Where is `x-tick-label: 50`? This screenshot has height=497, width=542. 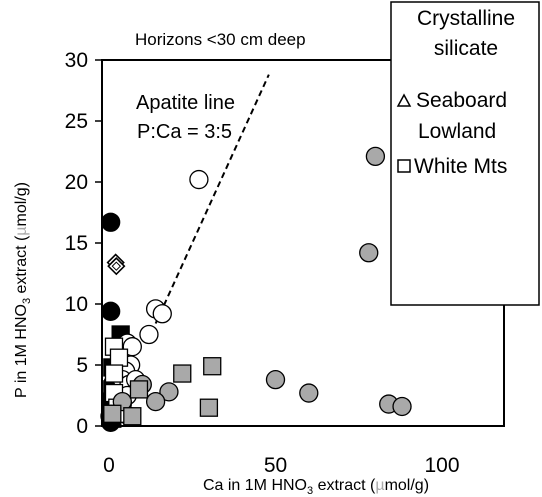
x-tick-label: 50 is located at coordinates (275, 465).